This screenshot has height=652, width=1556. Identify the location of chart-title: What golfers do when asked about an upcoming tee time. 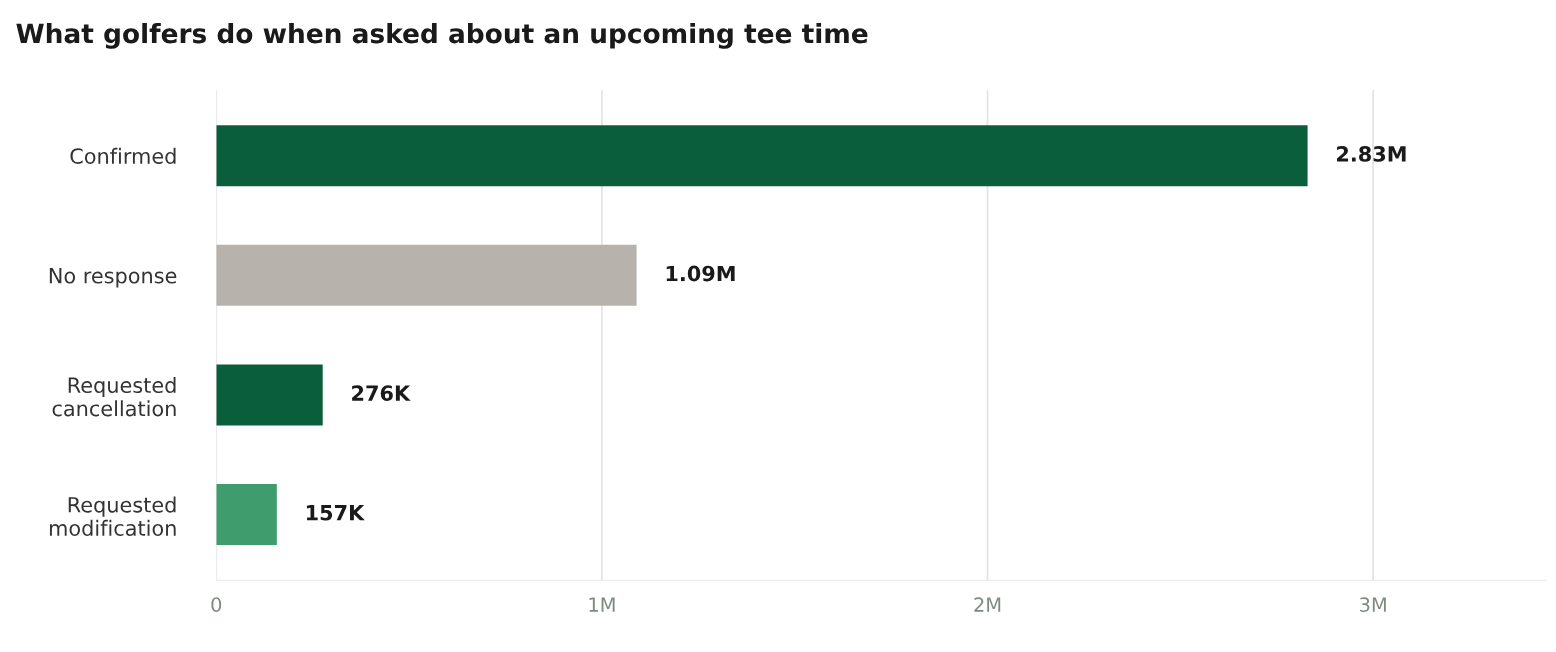
(442, 35).